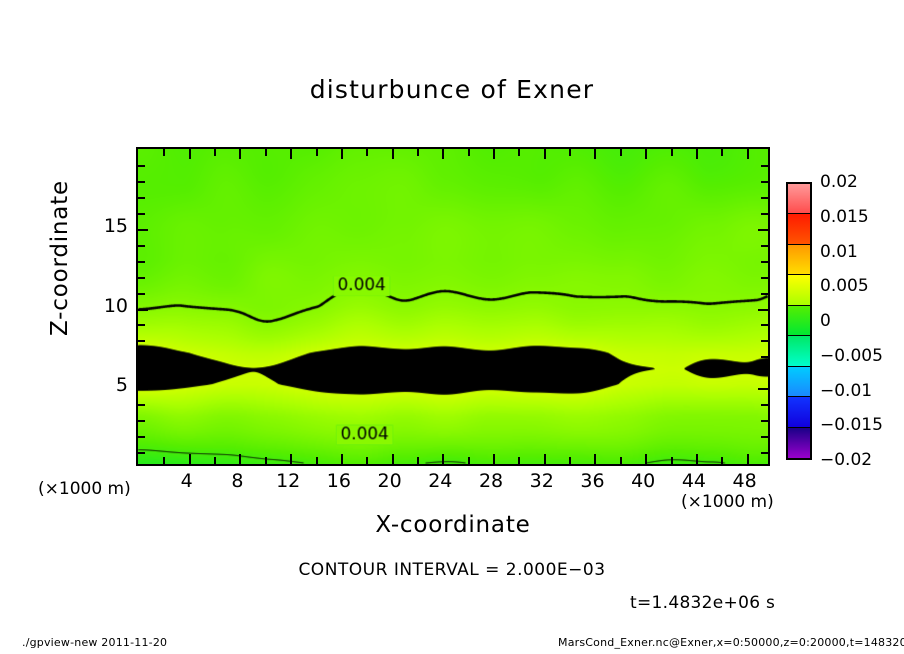 This screenshot has height=654, width=904. I want to click on x-axis-tick-label: 20, so click(389, 481).